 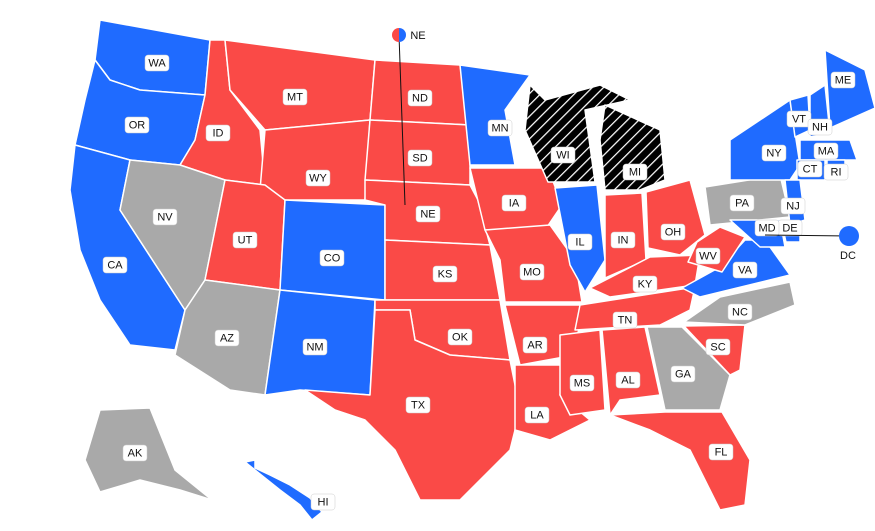 What do you see at coordinates (135, 453) in the screenshot?
I see `state-label: AK` at bounding box center [135, 453].